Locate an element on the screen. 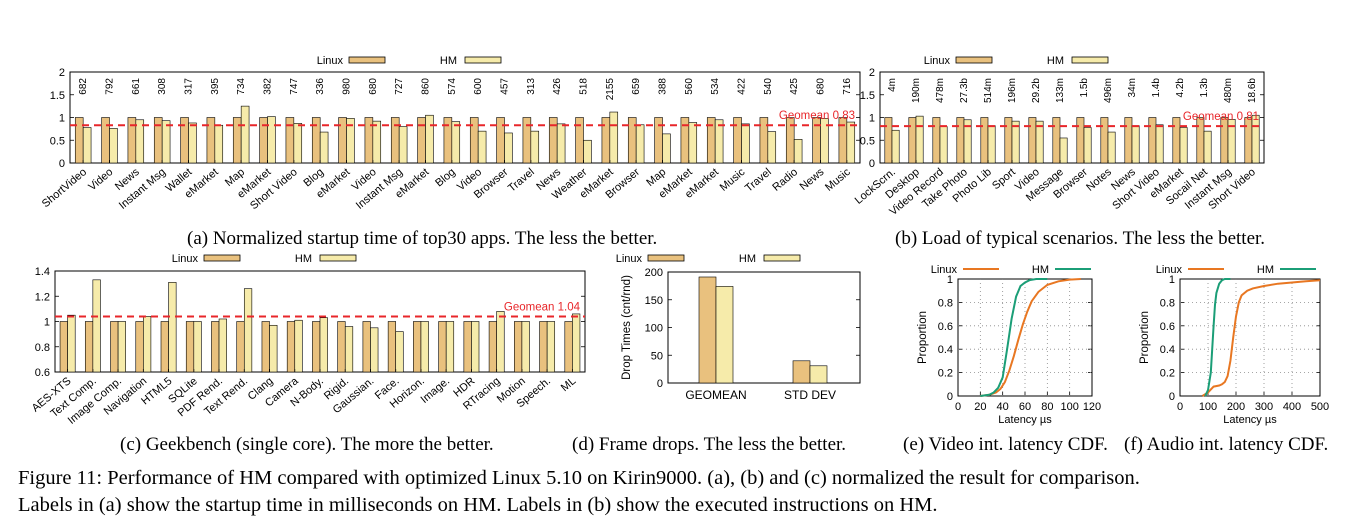  chart-a-data-label: 457 is located at coordinates (505, 86).